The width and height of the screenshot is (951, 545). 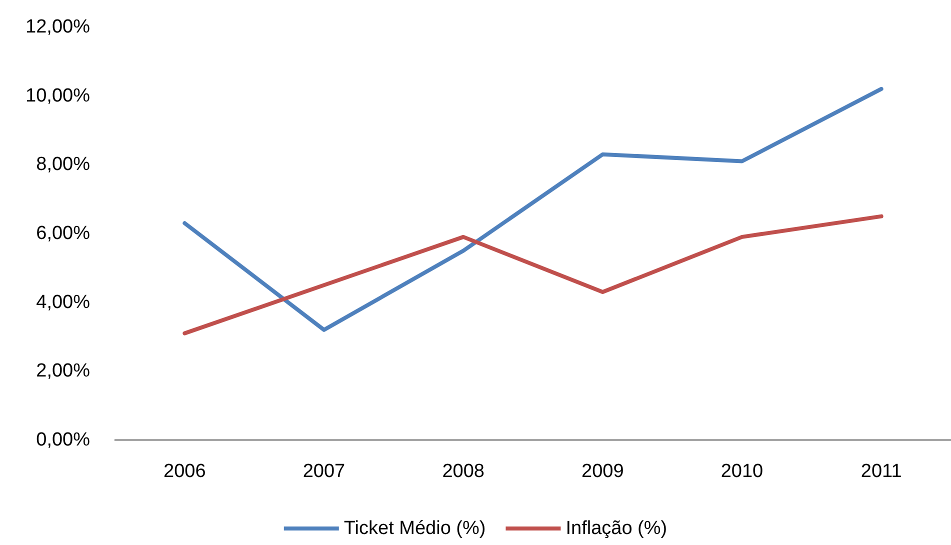 What do you see at coordinates (603, 471) in the screenshot?
I see `x-tick-label: 2009` at bounding box center [603, 471].